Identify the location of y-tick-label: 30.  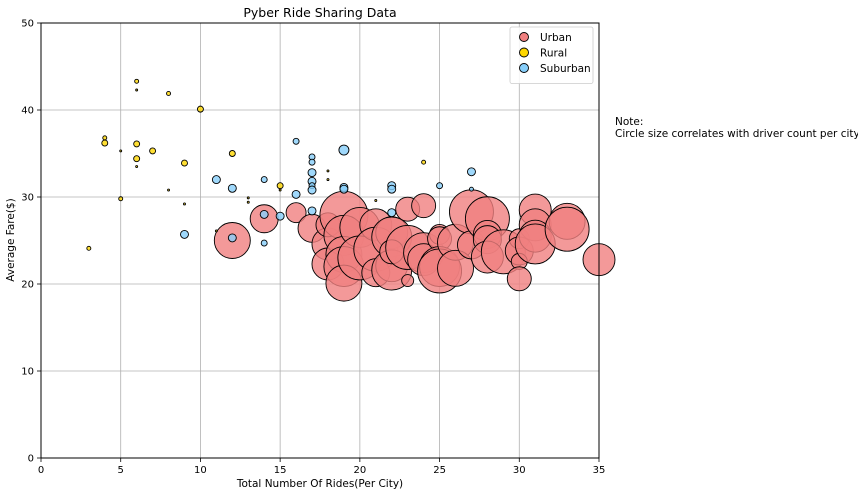
(27, 198).